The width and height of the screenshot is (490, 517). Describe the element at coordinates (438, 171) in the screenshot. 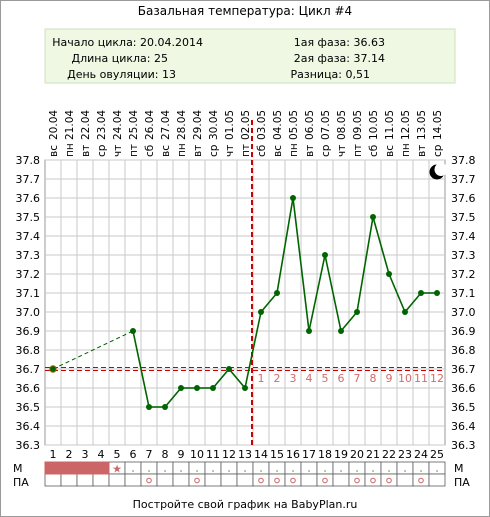

I see `moon-icon` at that location.